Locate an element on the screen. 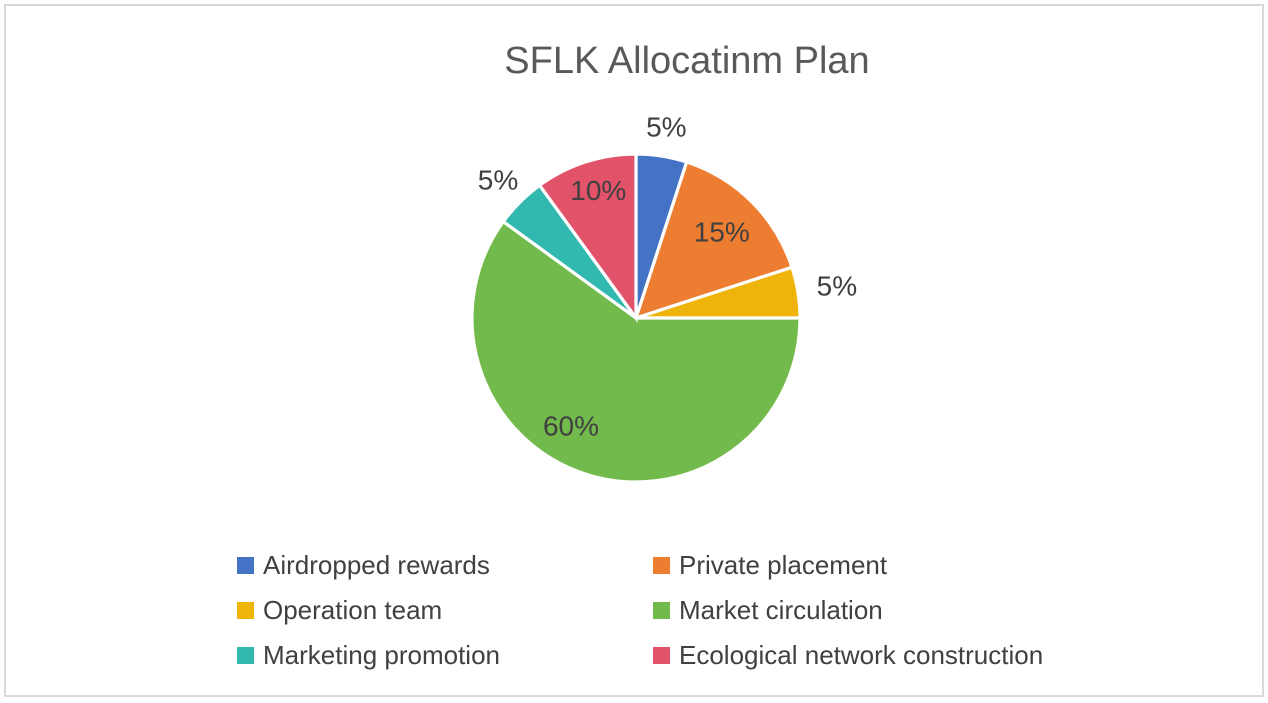  pie-slice-pct-label-3: 60% is located at coordinates (571, 426).